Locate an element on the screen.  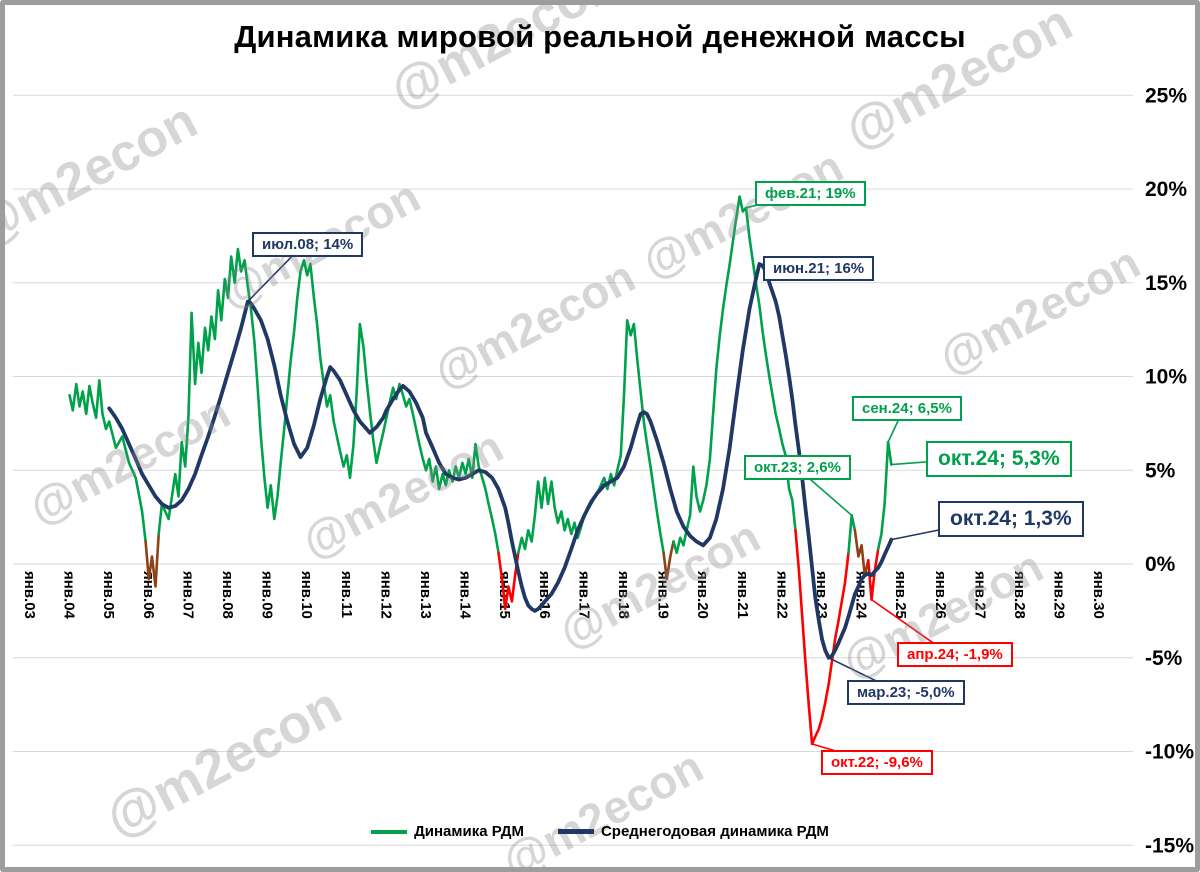
x-axis-label: янв.26 is located at coordinates (940, 595).